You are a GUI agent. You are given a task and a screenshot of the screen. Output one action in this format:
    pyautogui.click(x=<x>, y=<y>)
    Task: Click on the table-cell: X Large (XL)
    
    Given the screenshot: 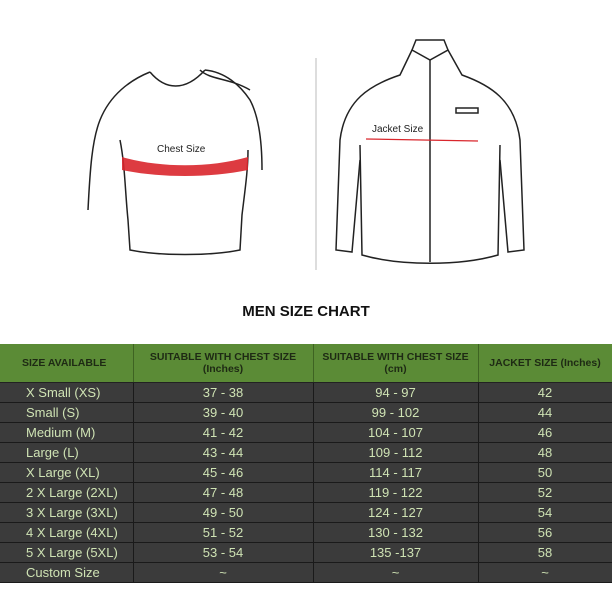 What is the action you would take?
    pyautogui.click(x=67, y=472)
    